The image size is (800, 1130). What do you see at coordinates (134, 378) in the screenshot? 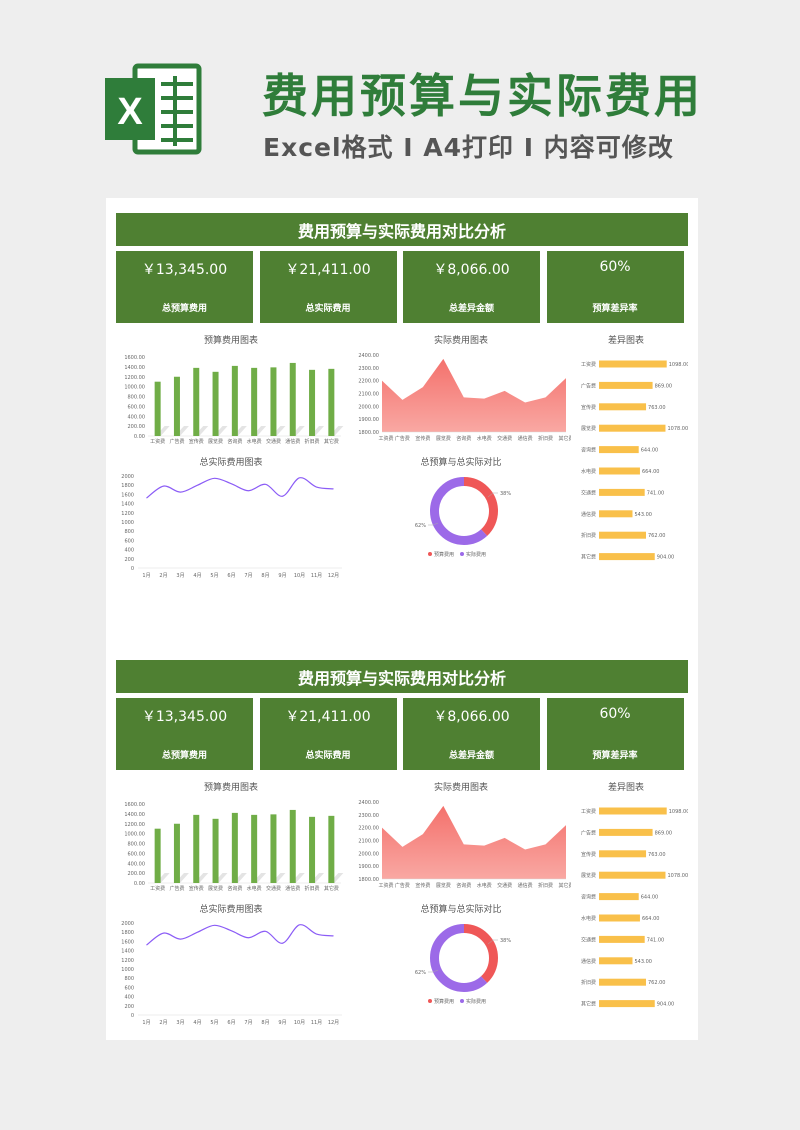
I see `y-tick-label: 1200.00` at bounding box center [134, 378].